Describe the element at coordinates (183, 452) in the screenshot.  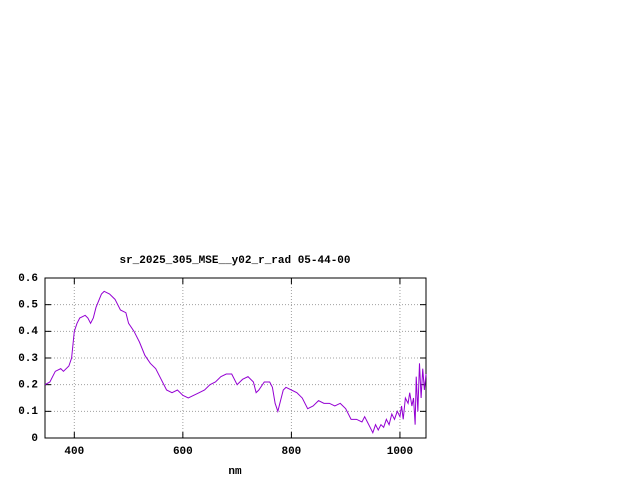
I see `x-tick-label: 600` at that location.